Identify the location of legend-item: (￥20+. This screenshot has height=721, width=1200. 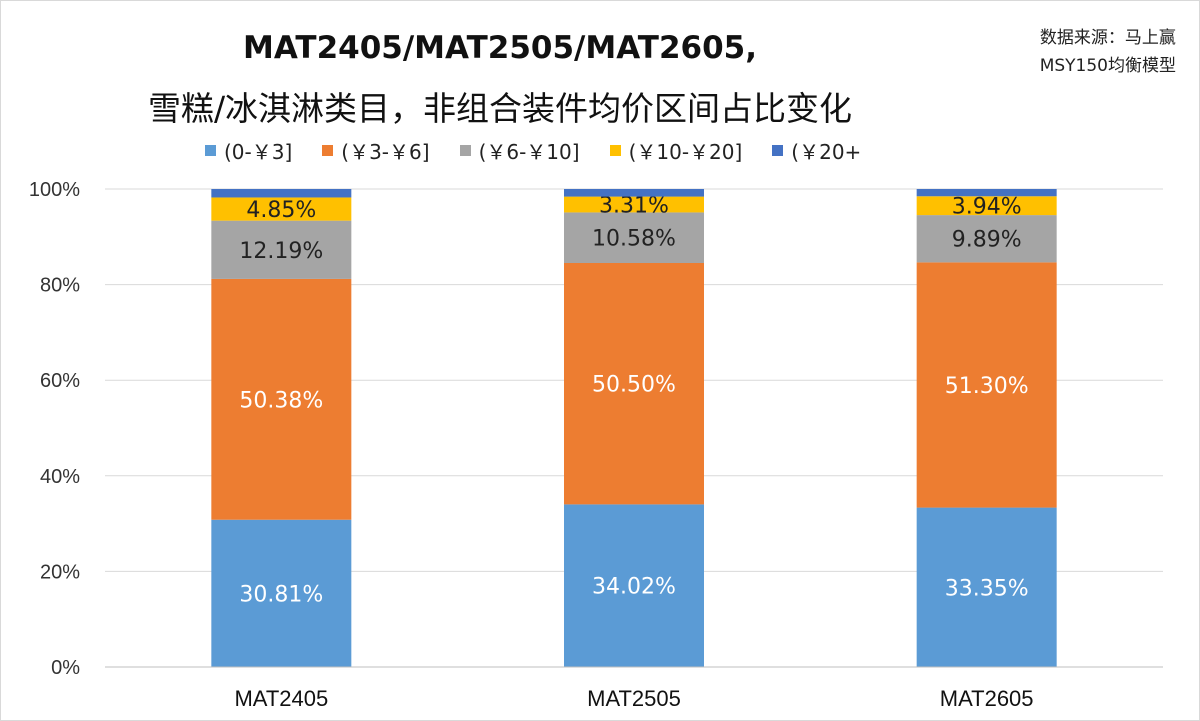
(816, 150).